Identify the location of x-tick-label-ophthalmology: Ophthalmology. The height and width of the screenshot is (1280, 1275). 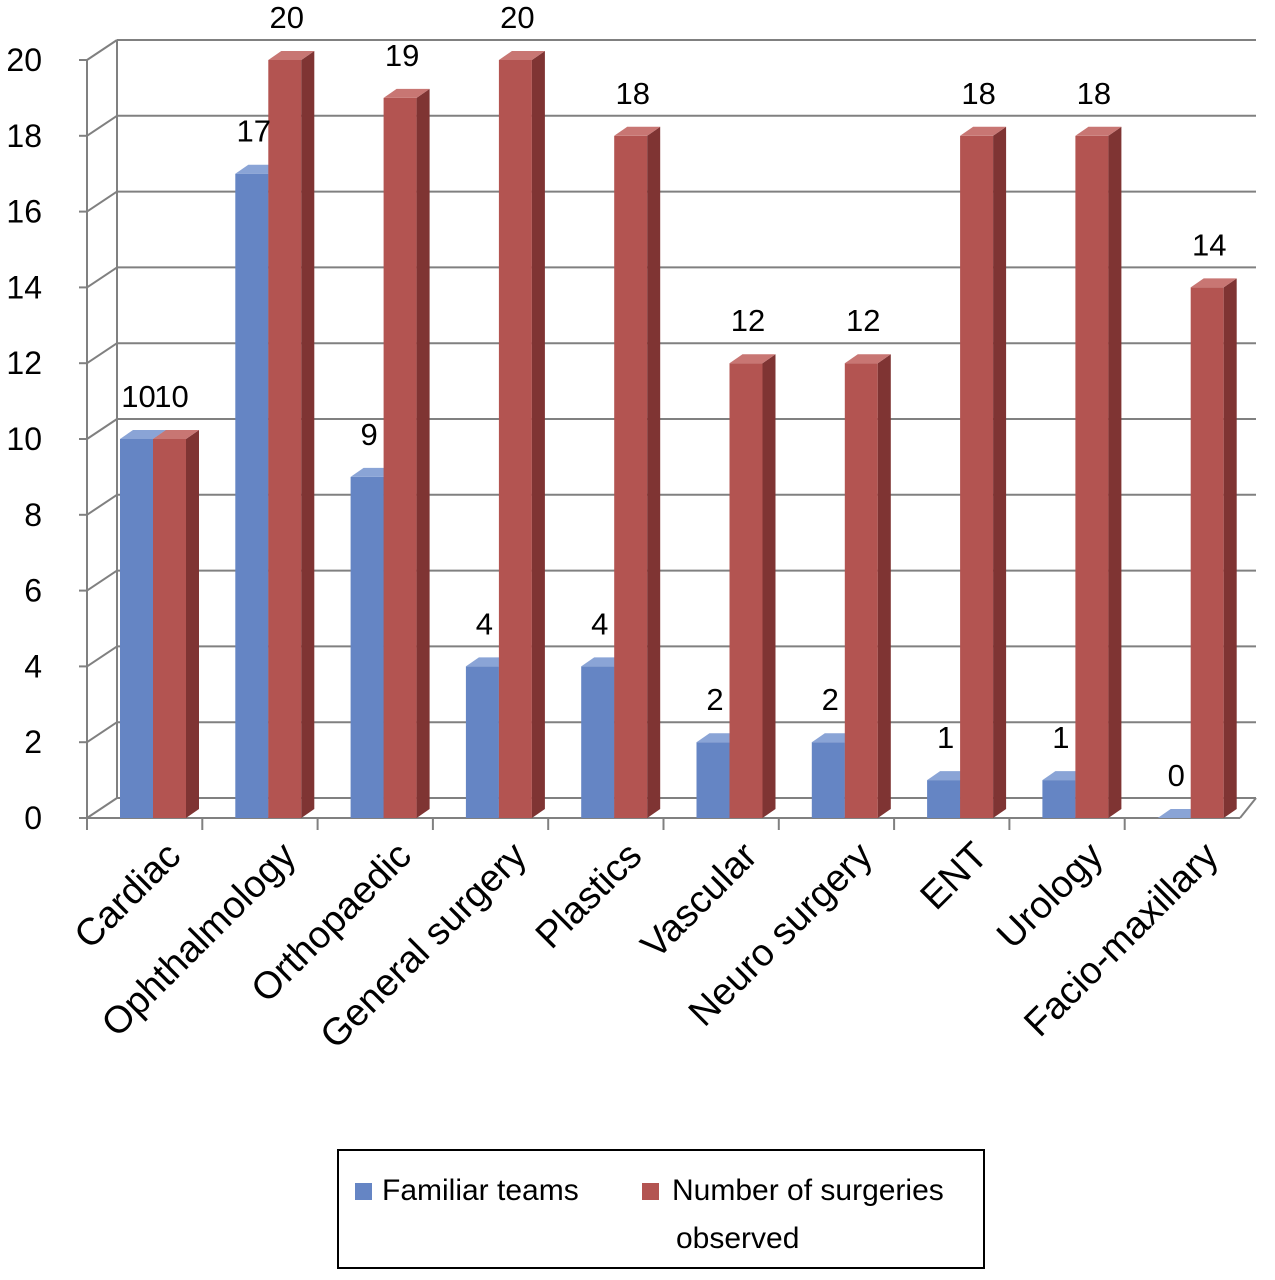
(199, 940).